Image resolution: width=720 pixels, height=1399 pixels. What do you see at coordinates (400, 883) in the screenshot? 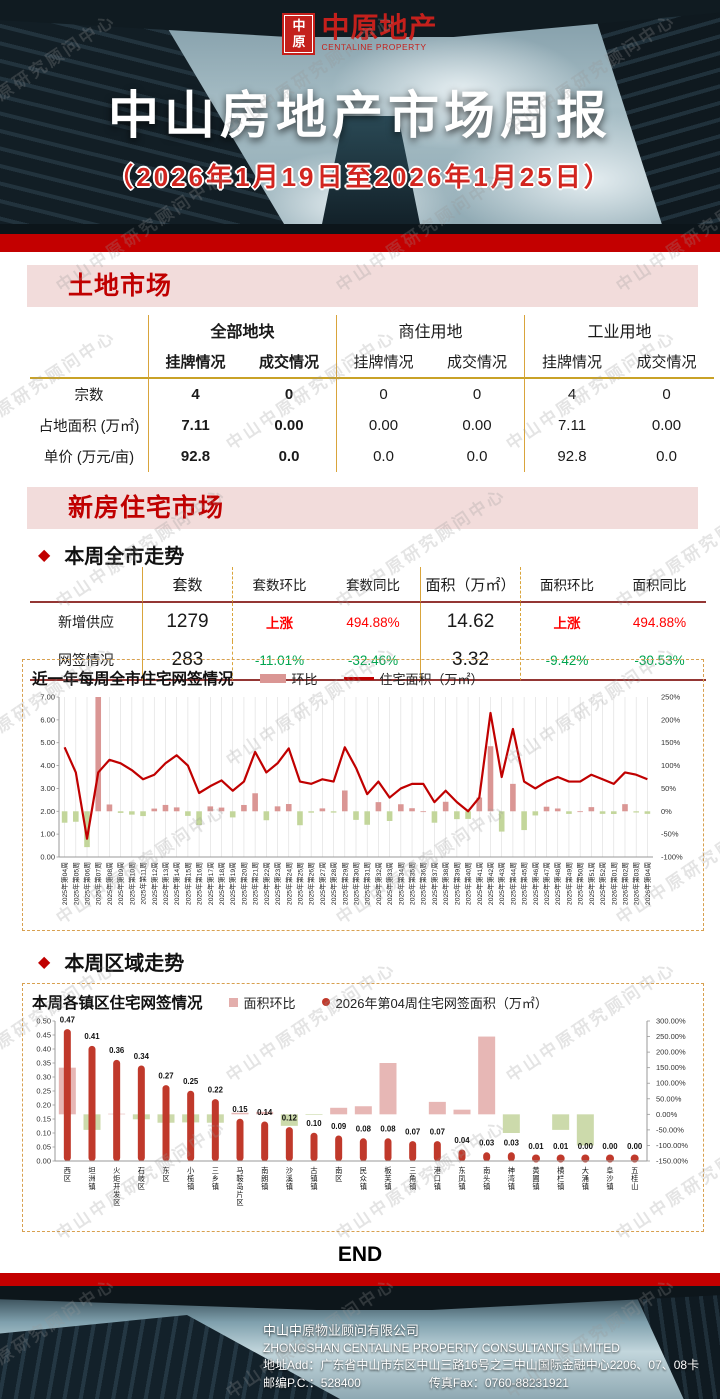
I see `svg-text: 2025年第34周` at bounding box center [400, 883].